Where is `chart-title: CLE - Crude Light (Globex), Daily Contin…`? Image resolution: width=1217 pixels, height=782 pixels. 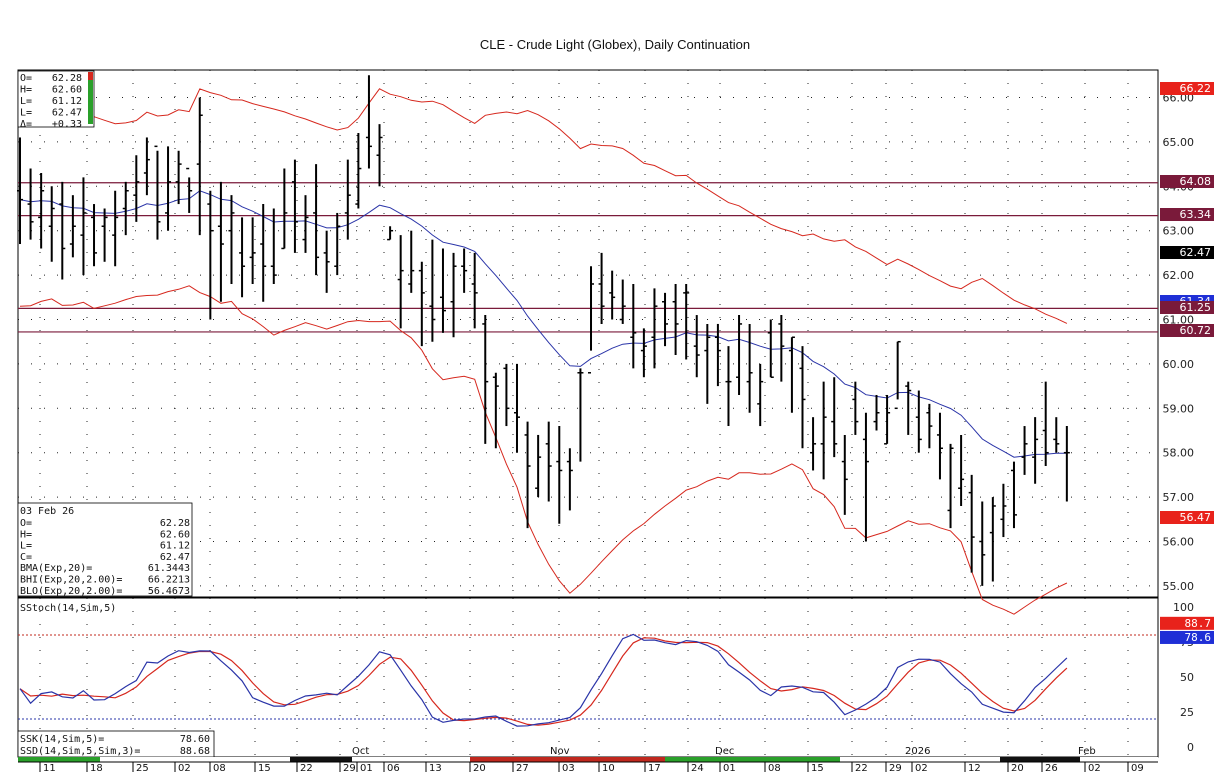 chart-title: CLE - Crude Light (Globex), Daily Contin… is located at coordinates (615, 44).